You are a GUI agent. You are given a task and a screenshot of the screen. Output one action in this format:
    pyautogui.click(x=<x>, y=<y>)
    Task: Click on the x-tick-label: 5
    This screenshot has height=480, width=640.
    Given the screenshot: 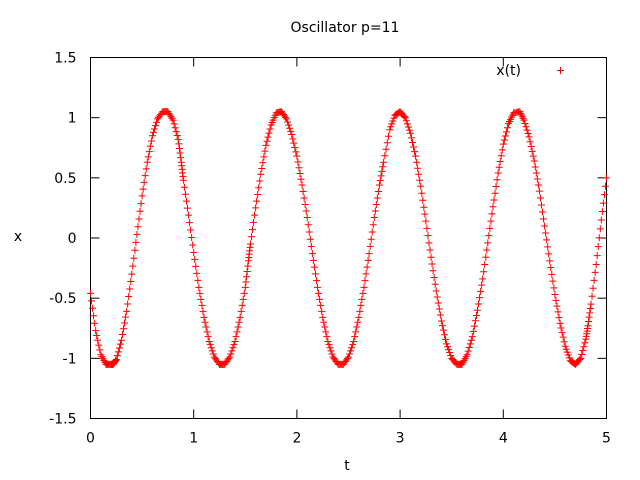 What is the action you would take?
    pyautogui.click(x=606, y=439)
    